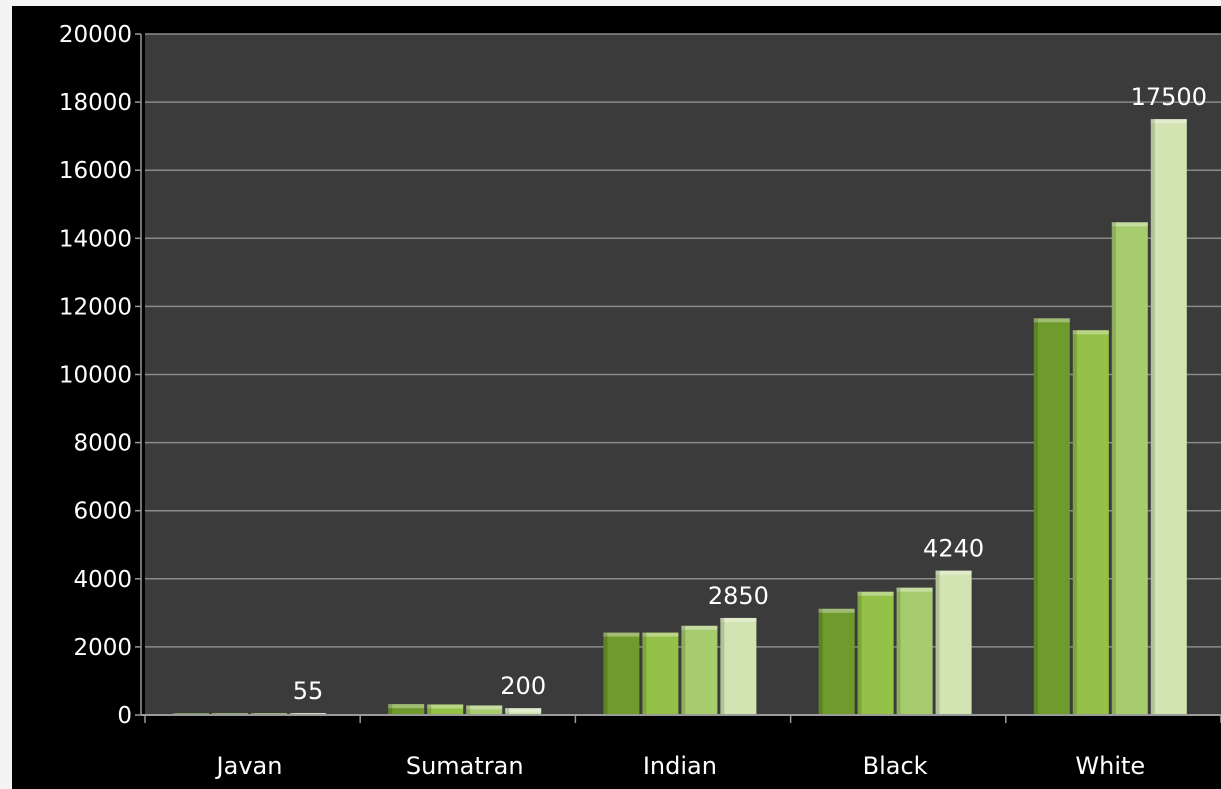 This screenshot has height=789, width=1221. What do you see at coordinates (738, 596) in the screenshot?
I see `data-label: 2850` at bounding box center [738, 596].